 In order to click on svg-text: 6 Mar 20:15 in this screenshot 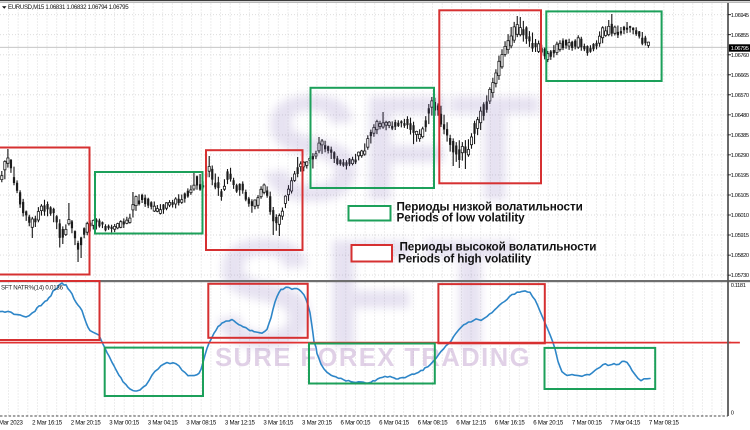, I will do `click(548, 423)`.